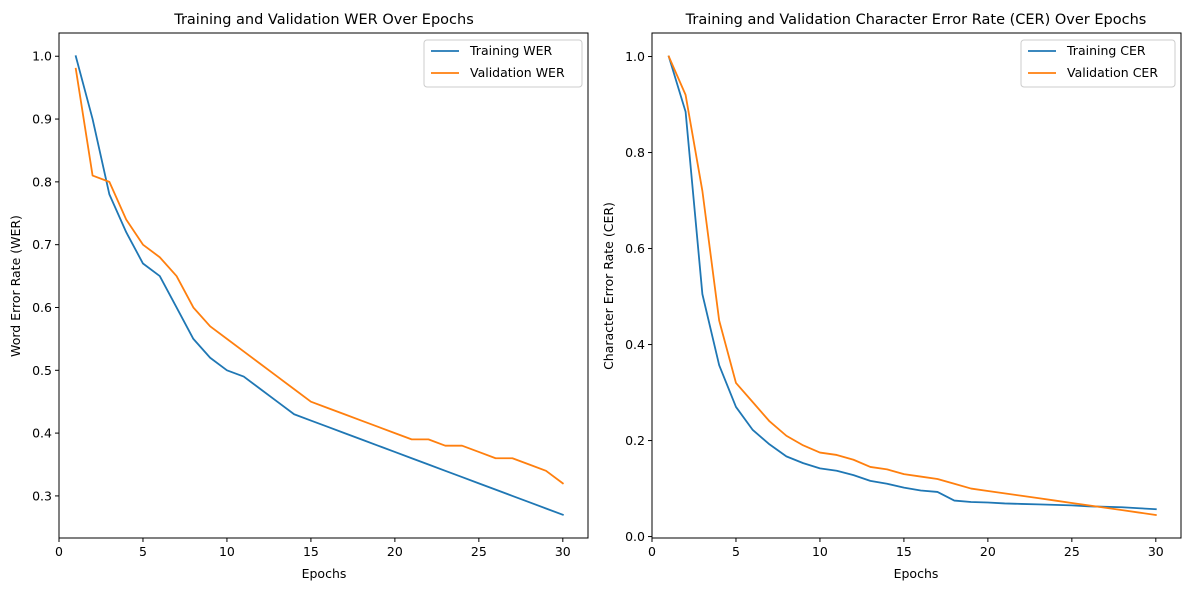 This screenshot has width=1190, height=590. What do you see at coordinates (42, 119) in the screenshot?
I see `wer-y-tick-label: 0.9` at bounding box center [42, 119].